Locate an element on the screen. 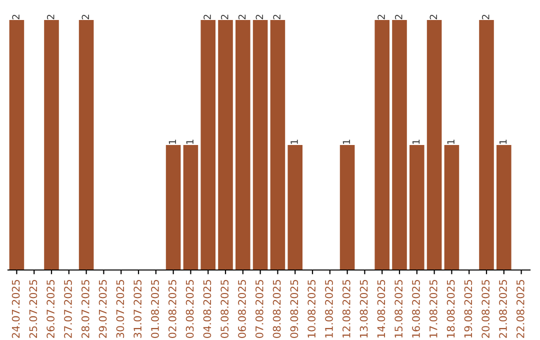 The width and height of the screenshot is (540, 340). x-tick-label: 18.08.2025 is located at coordinates (450, 309).